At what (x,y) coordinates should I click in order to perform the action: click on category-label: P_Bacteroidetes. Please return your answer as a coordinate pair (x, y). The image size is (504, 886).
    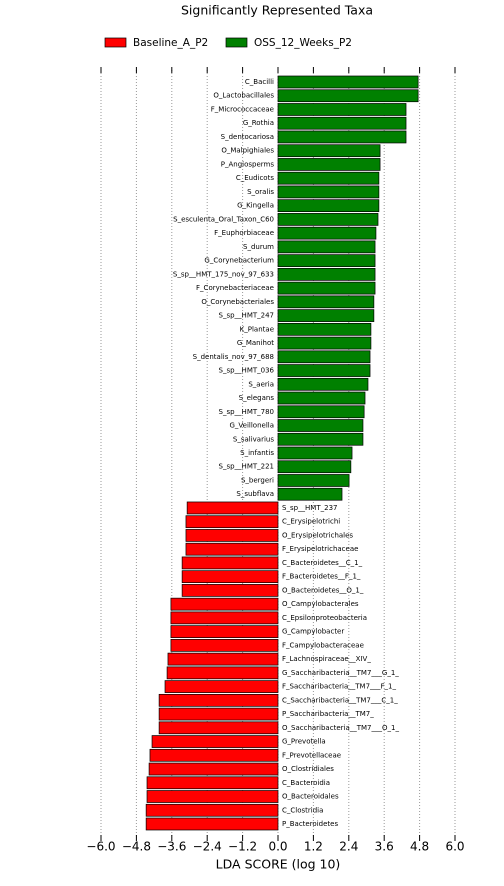
    Looking at the image, I should click on (310, 824).